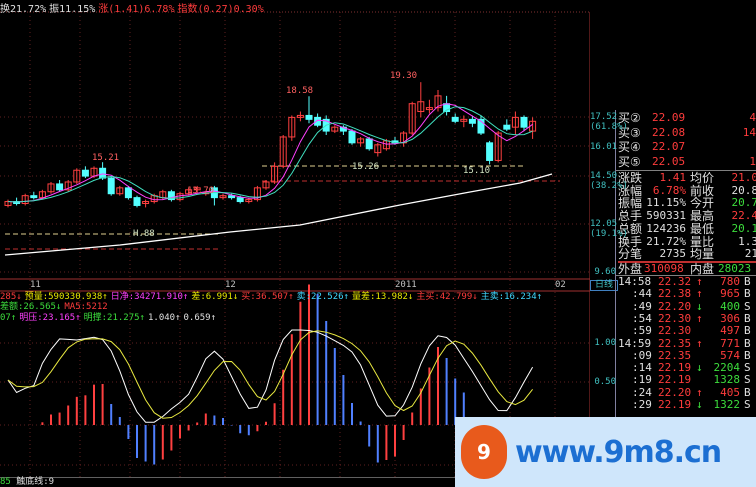 The height and width of the screenshot is (487, 756). What do you see at coordinates (675, 343) in the screenshot?
I see `tick-price: 22.35` at bounding box center [675, 343].